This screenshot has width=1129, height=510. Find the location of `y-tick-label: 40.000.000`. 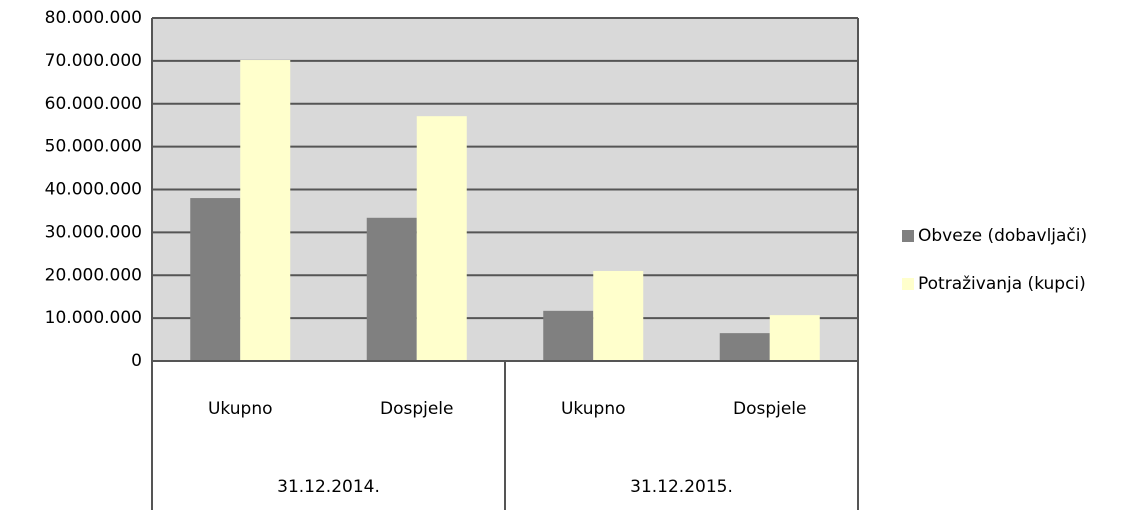

y-tick-label: 40.000.000 is located at coordinates (93, 190).